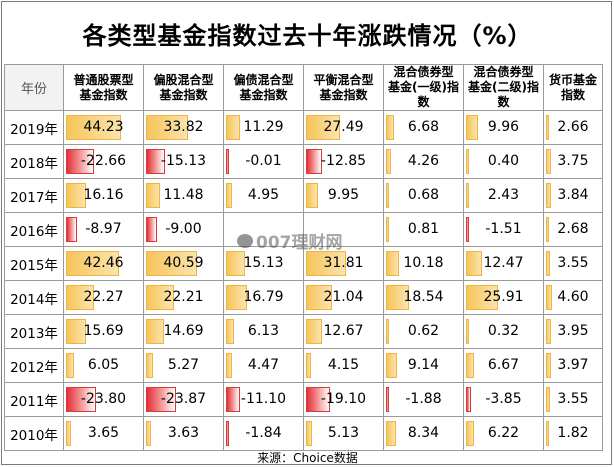 This screenshot has width=614, height=467. Describe the element at coordinates (34, 161) in the screenshot. I see `year-label: 2018年` at that location.